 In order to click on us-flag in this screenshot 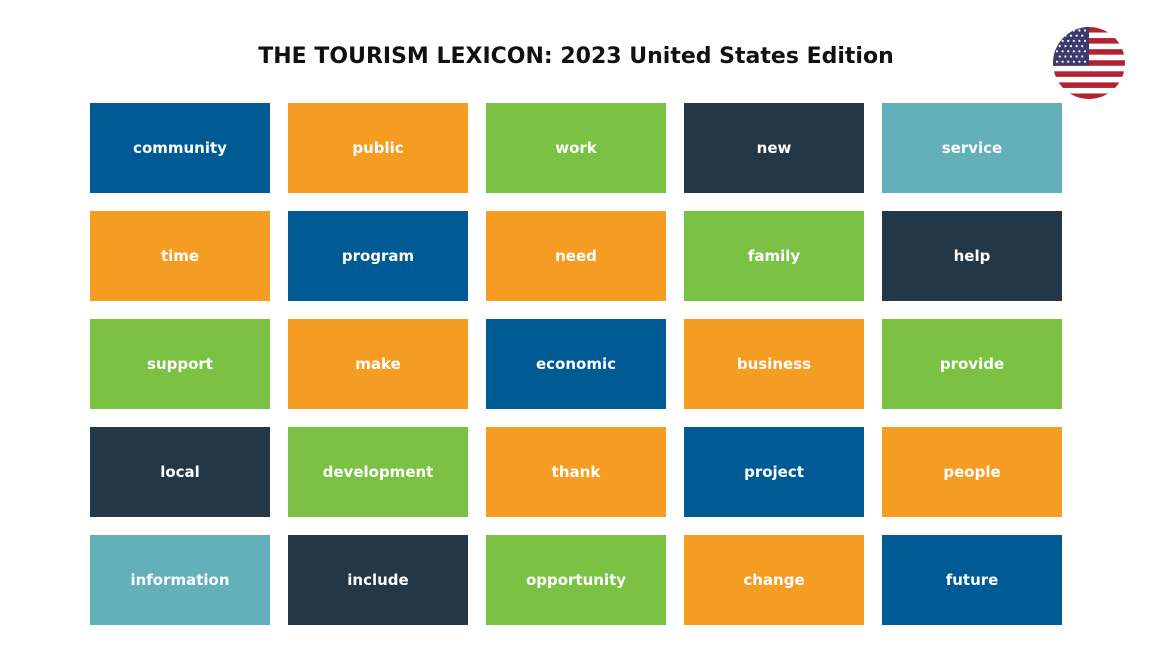, I will do `click(1089, 63)`.